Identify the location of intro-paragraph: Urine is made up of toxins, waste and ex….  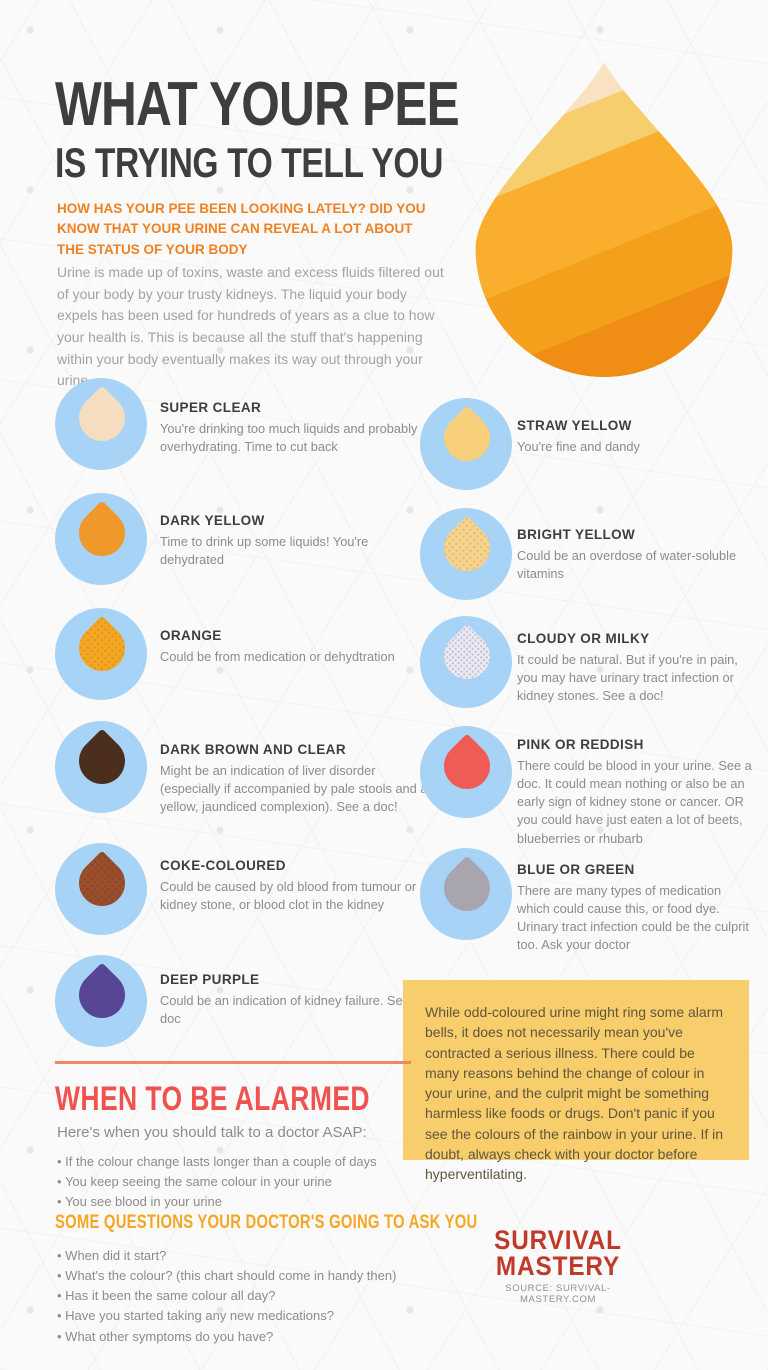
(250, 326).